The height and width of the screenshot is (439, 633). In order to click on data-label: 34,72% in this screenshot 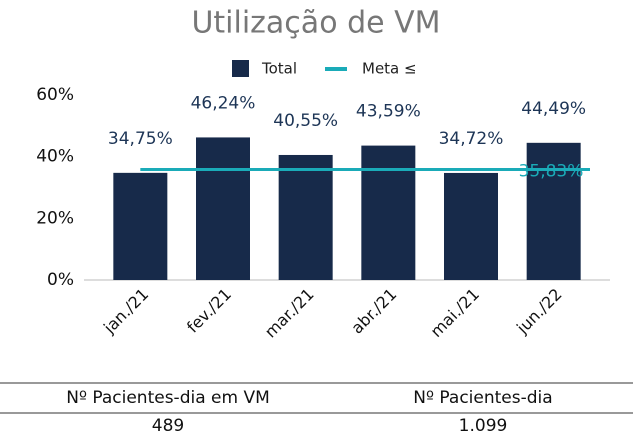, I will do `click(471, 139)`.